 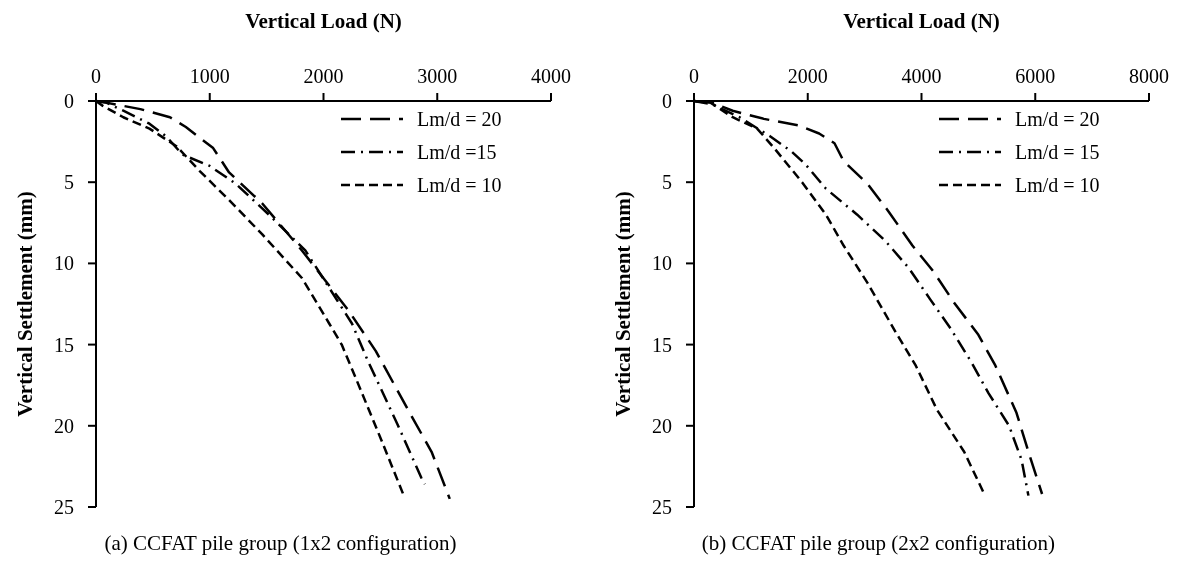 I want to click on text: (b) CCFAT pile group (2x2 configuration), so click(x=878, y=543).